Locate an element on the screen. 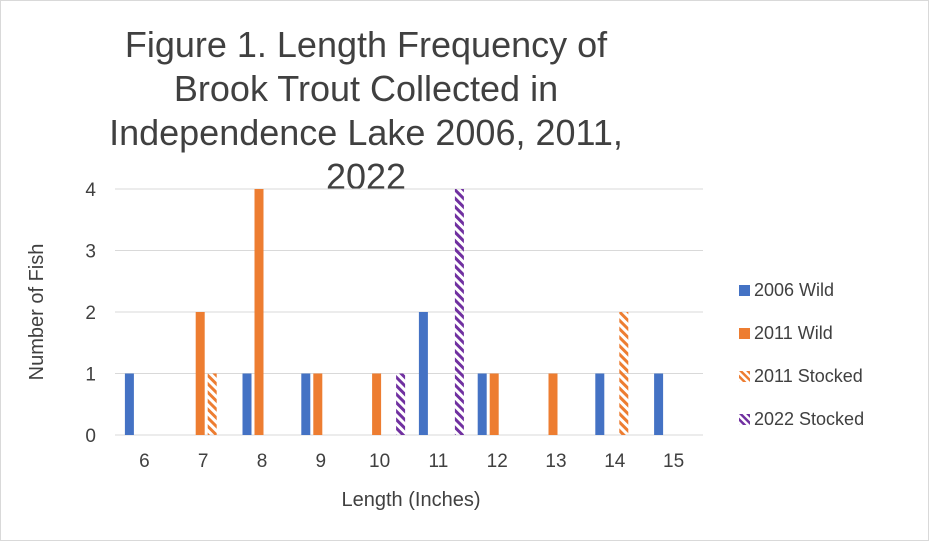 The width and height of the screenshot is (930, 542). legend-label: 2006 Wild is located at coordinates (794, 290).